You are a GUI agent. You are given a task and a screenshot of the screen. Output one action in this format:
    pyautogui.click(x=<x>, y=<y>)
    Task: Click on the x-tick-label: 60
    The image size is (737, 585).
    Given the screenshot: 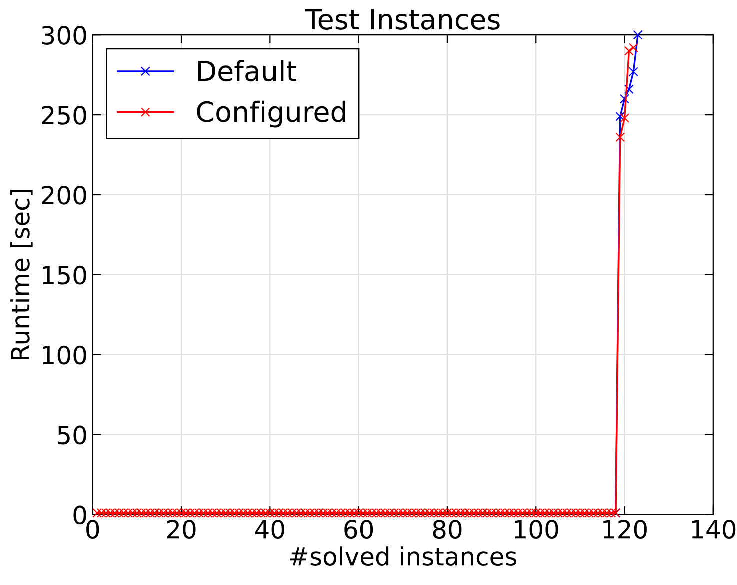 What is the action you would take?
    pyautogui.click(x=359, y=530)
    